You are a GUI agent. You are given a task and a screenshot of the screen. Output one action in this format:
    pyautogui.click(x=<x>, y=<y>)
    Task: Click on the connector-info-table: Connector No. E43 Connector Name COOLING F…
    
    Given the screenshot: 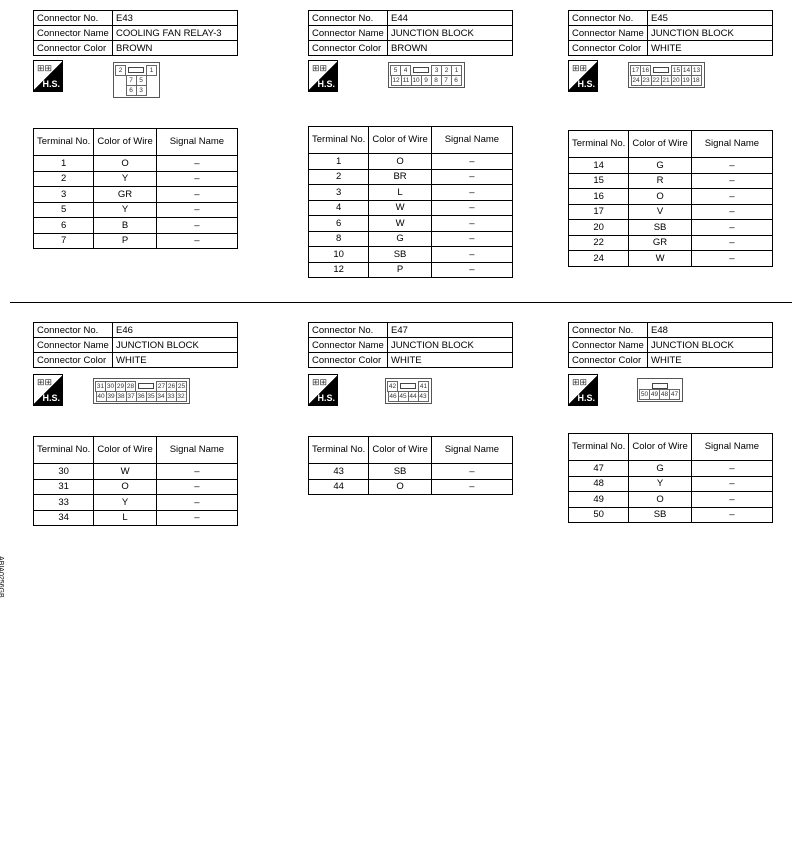 What is the action you would take?
    pyautogui.click(x=135, y=33)
    